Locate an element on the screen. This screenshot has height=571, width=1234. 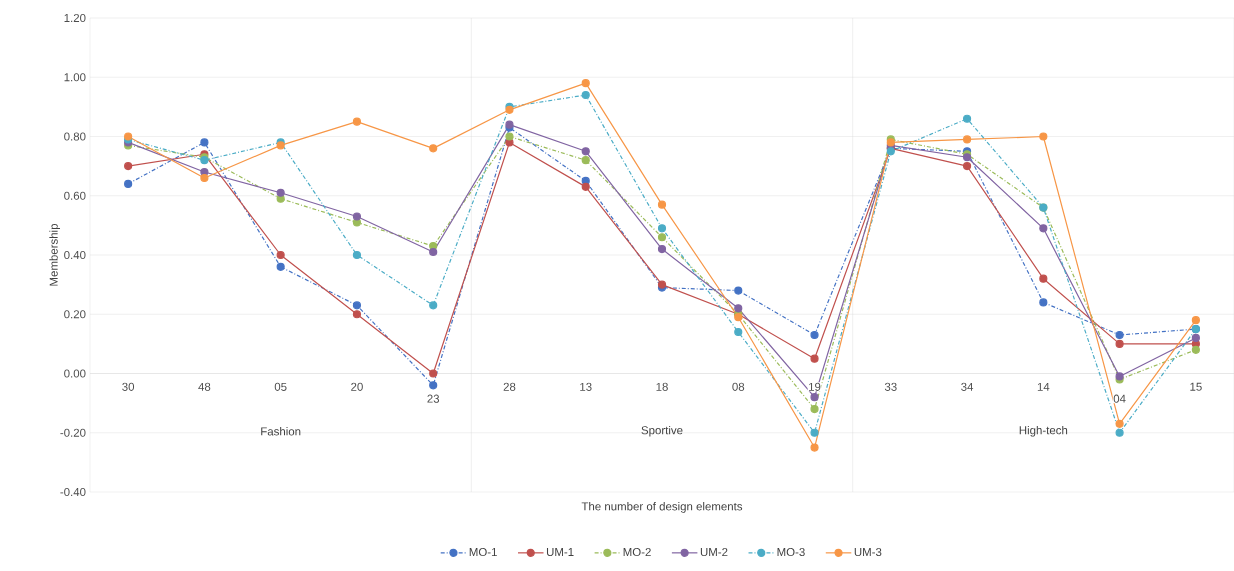
x-tick-label: 19 is located at coordinates (815, 386).